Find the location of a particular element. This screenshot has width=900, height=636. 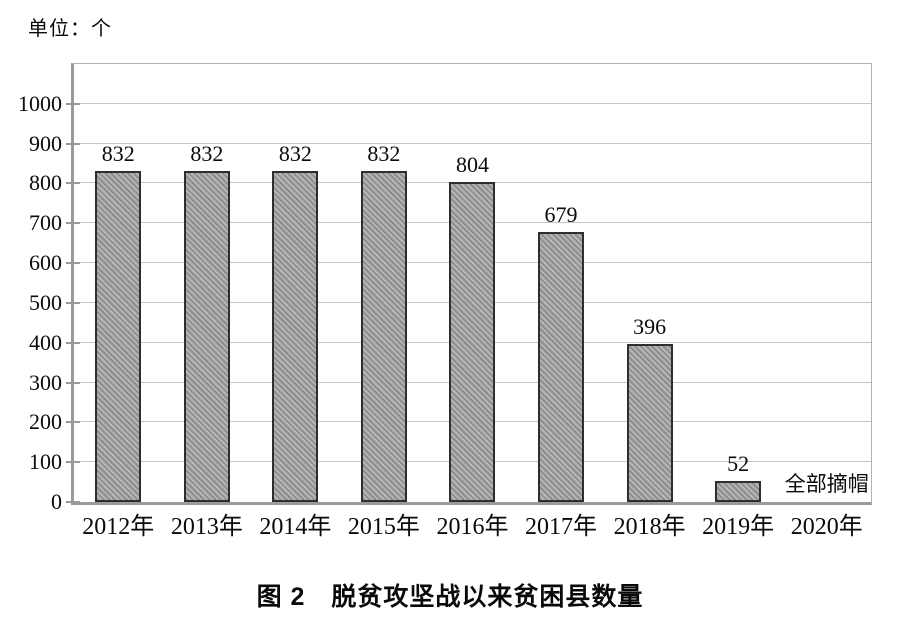

x-axis-tick-label: 2017年 is located at coordinates (561, 527).